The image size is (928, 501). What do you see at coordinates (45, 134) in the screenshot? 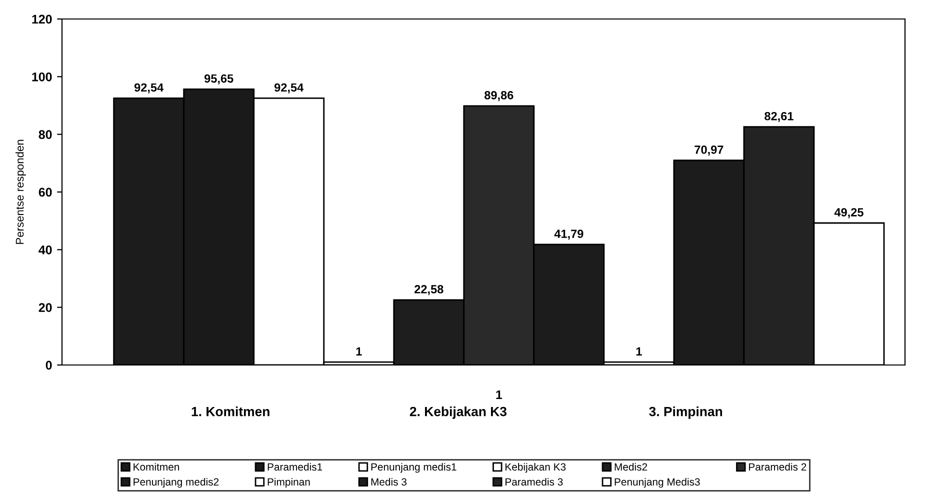
I see `y-tick-label: 80` at bounding box center [45, 134].